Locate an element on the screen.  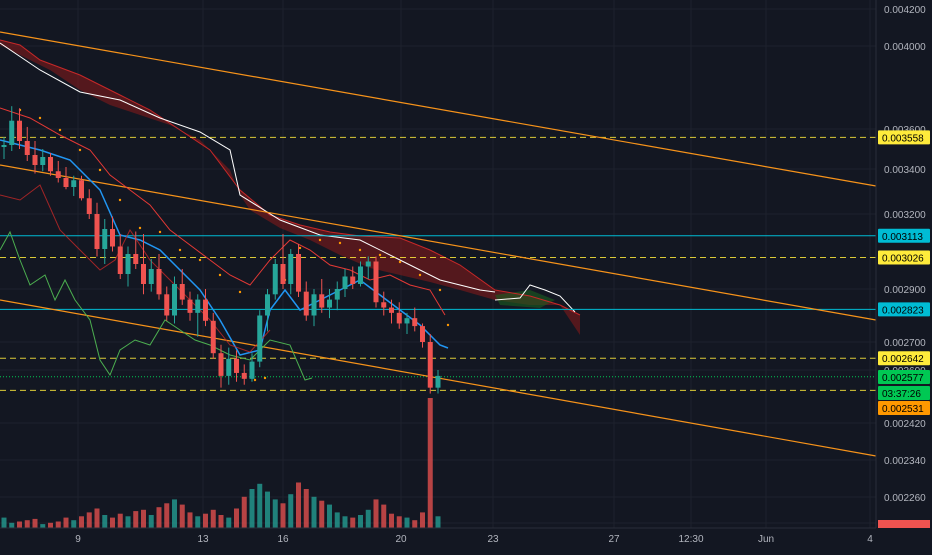
volume-layer is located at coordinates (221, 463).